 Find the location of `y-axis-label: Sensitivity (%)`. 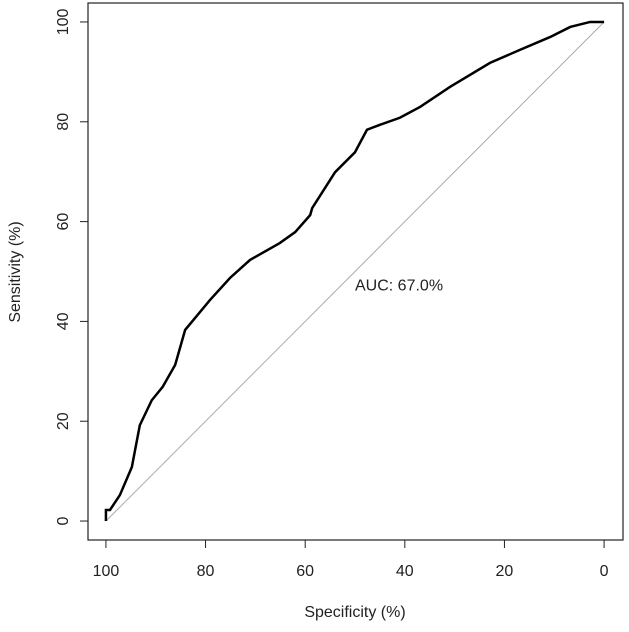

y-axis-label: Sensitivity (%) is located at coordinates (15, 271).